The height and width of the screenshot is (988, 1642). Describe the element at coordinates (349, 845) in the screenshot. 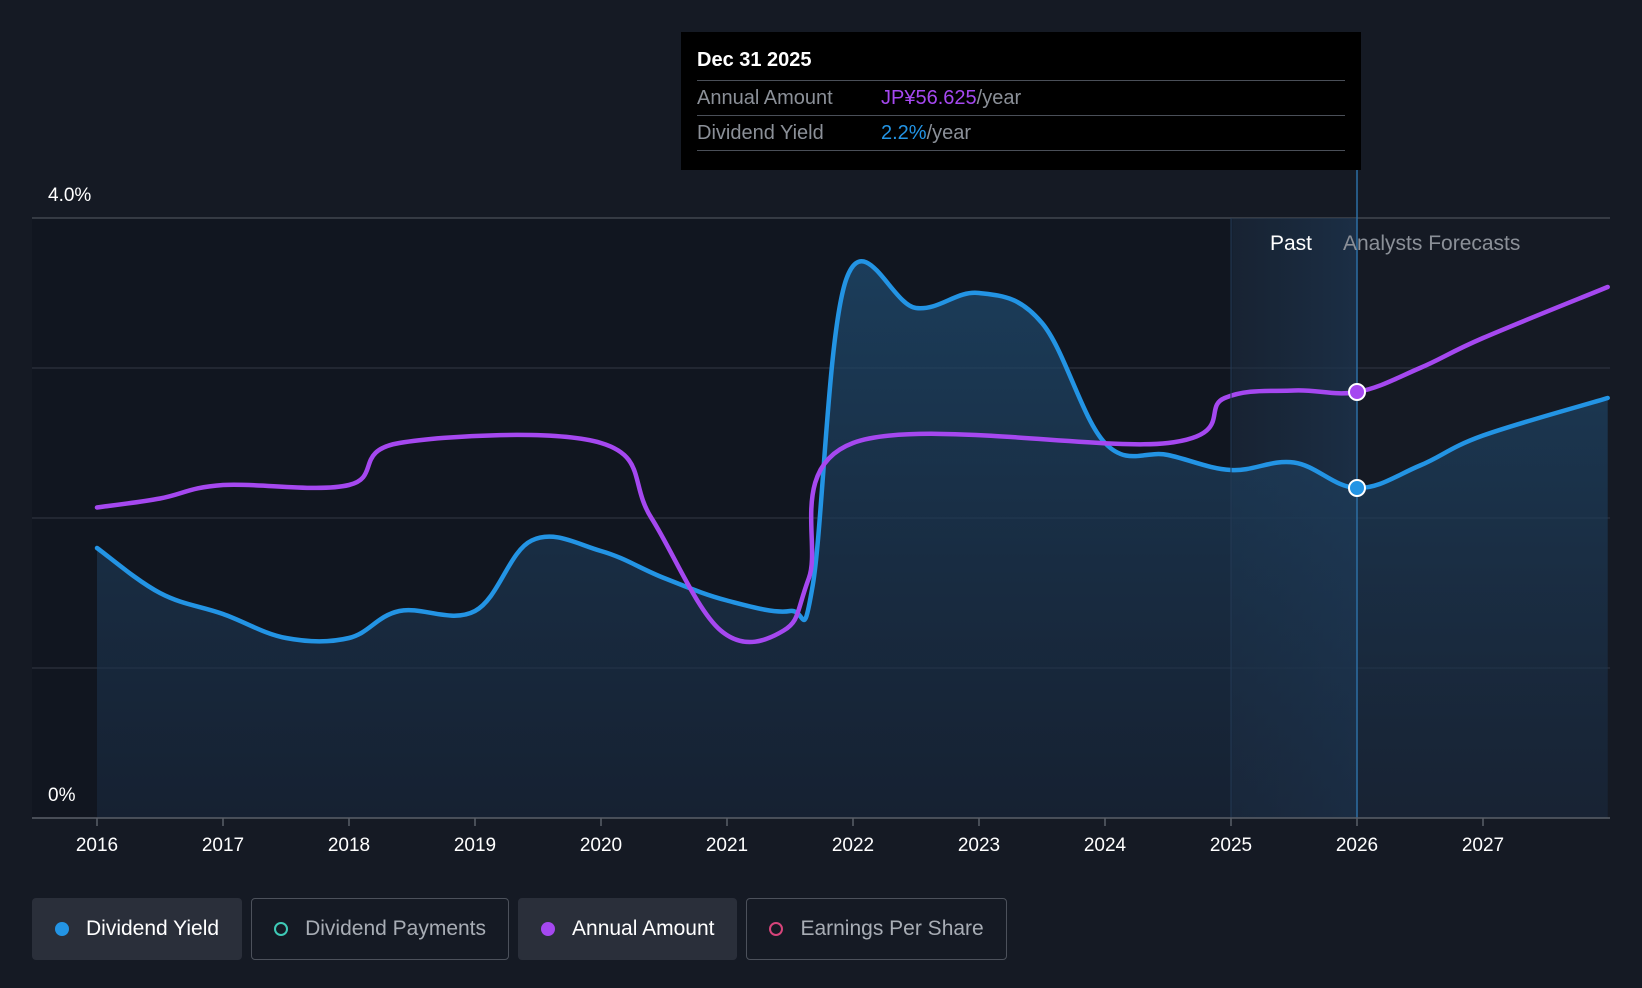

I see `x-tick-label-2018: 2018` at that location.